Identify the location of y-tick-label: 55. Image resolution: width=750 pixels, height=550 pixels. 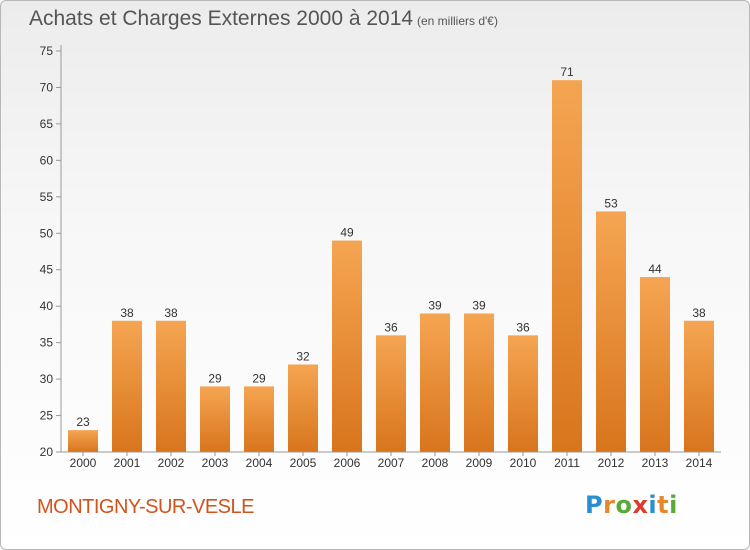
(47, 197).